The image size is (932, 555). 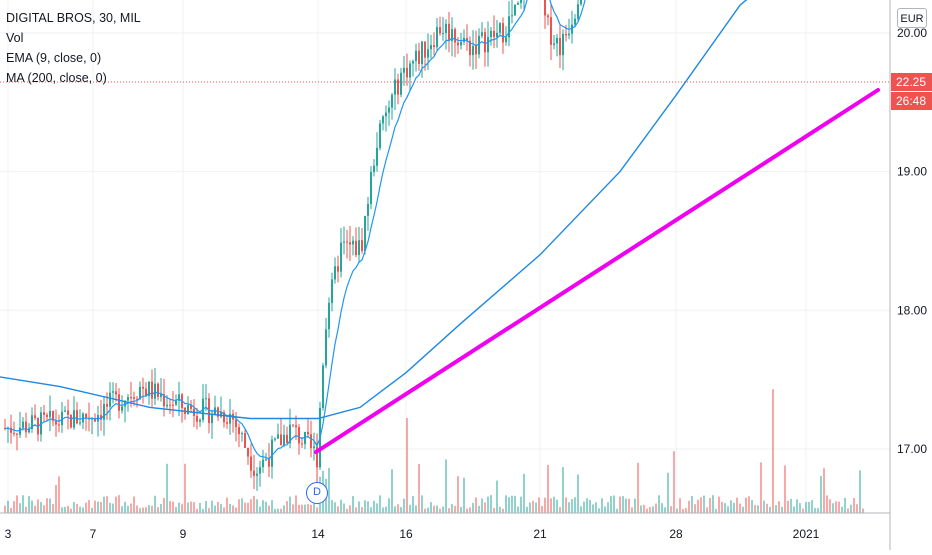 What do you see at coordinates (56, 78) in the screenshot?
I see `legend-ma: MA (200, close, 0)` at bounding box center [56, 78].